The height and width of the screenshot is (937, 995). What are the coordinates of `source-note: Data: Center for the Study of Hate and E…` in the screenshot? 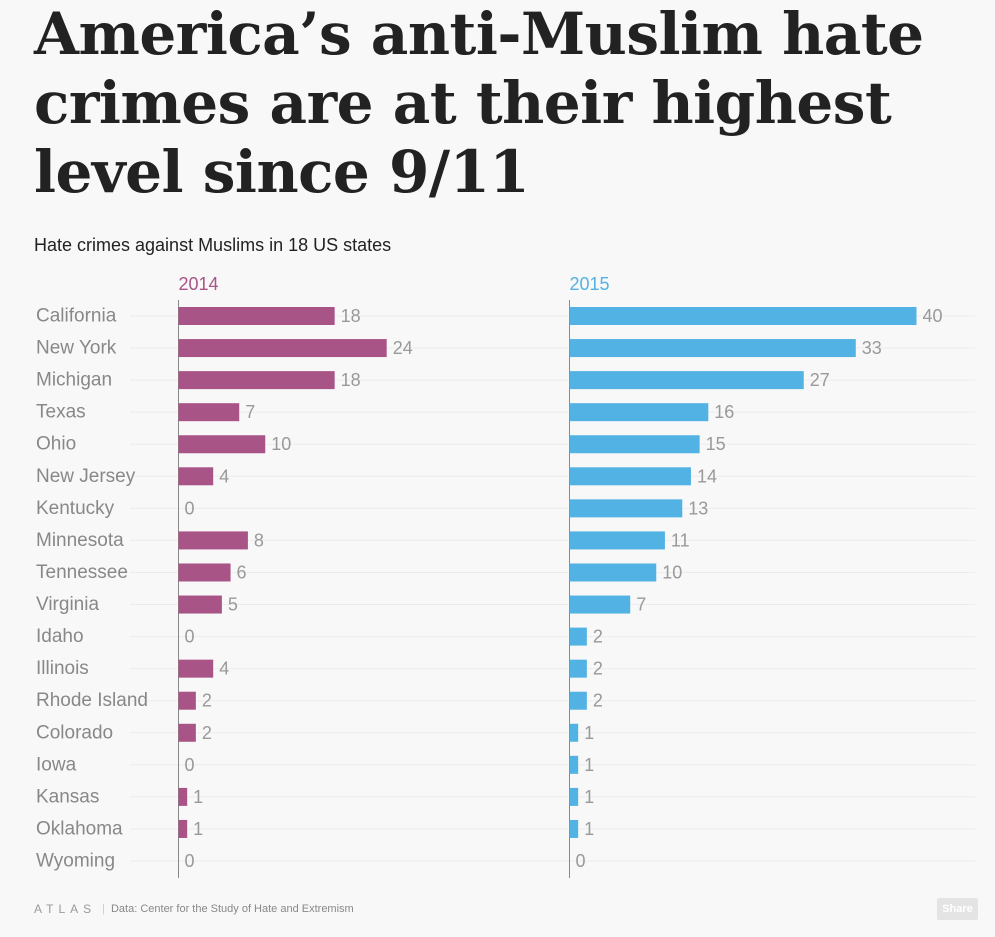 It's located at (232, 909).